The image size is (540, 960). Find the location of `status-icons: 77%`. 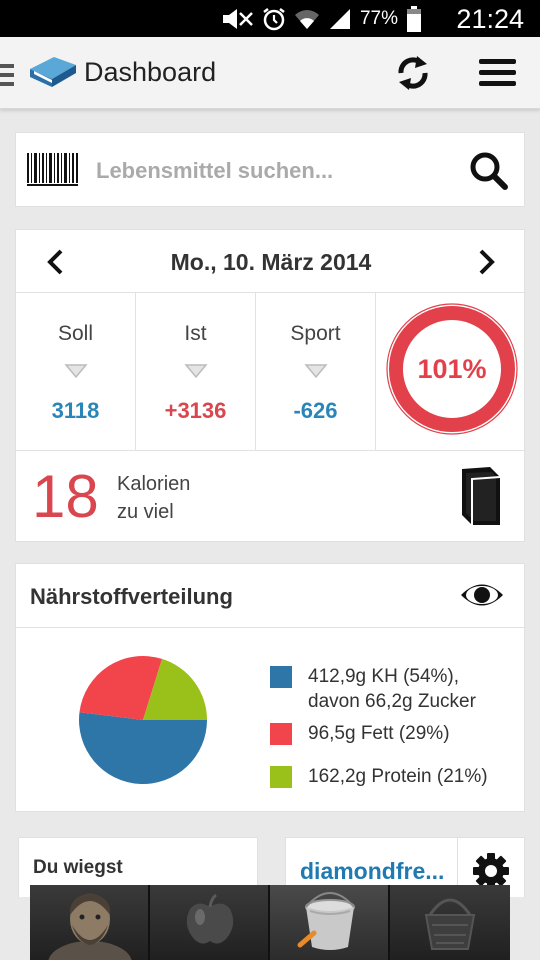

status-icons: 77% is located at coordinates (321, 19).